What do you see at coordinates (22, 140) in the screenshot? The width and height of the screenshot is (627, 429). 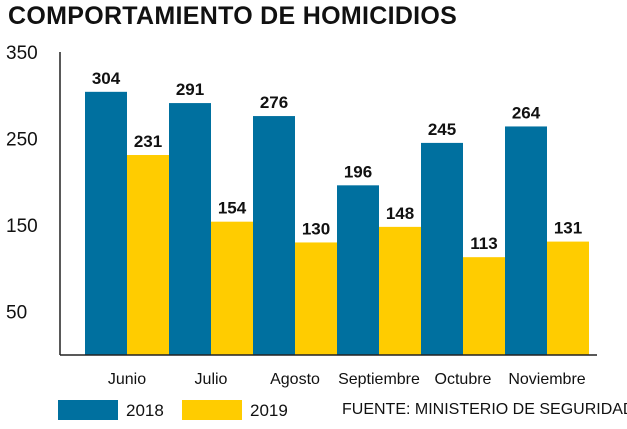 I see `y-tick-label-250: 250` at bounding box center [22, 140].